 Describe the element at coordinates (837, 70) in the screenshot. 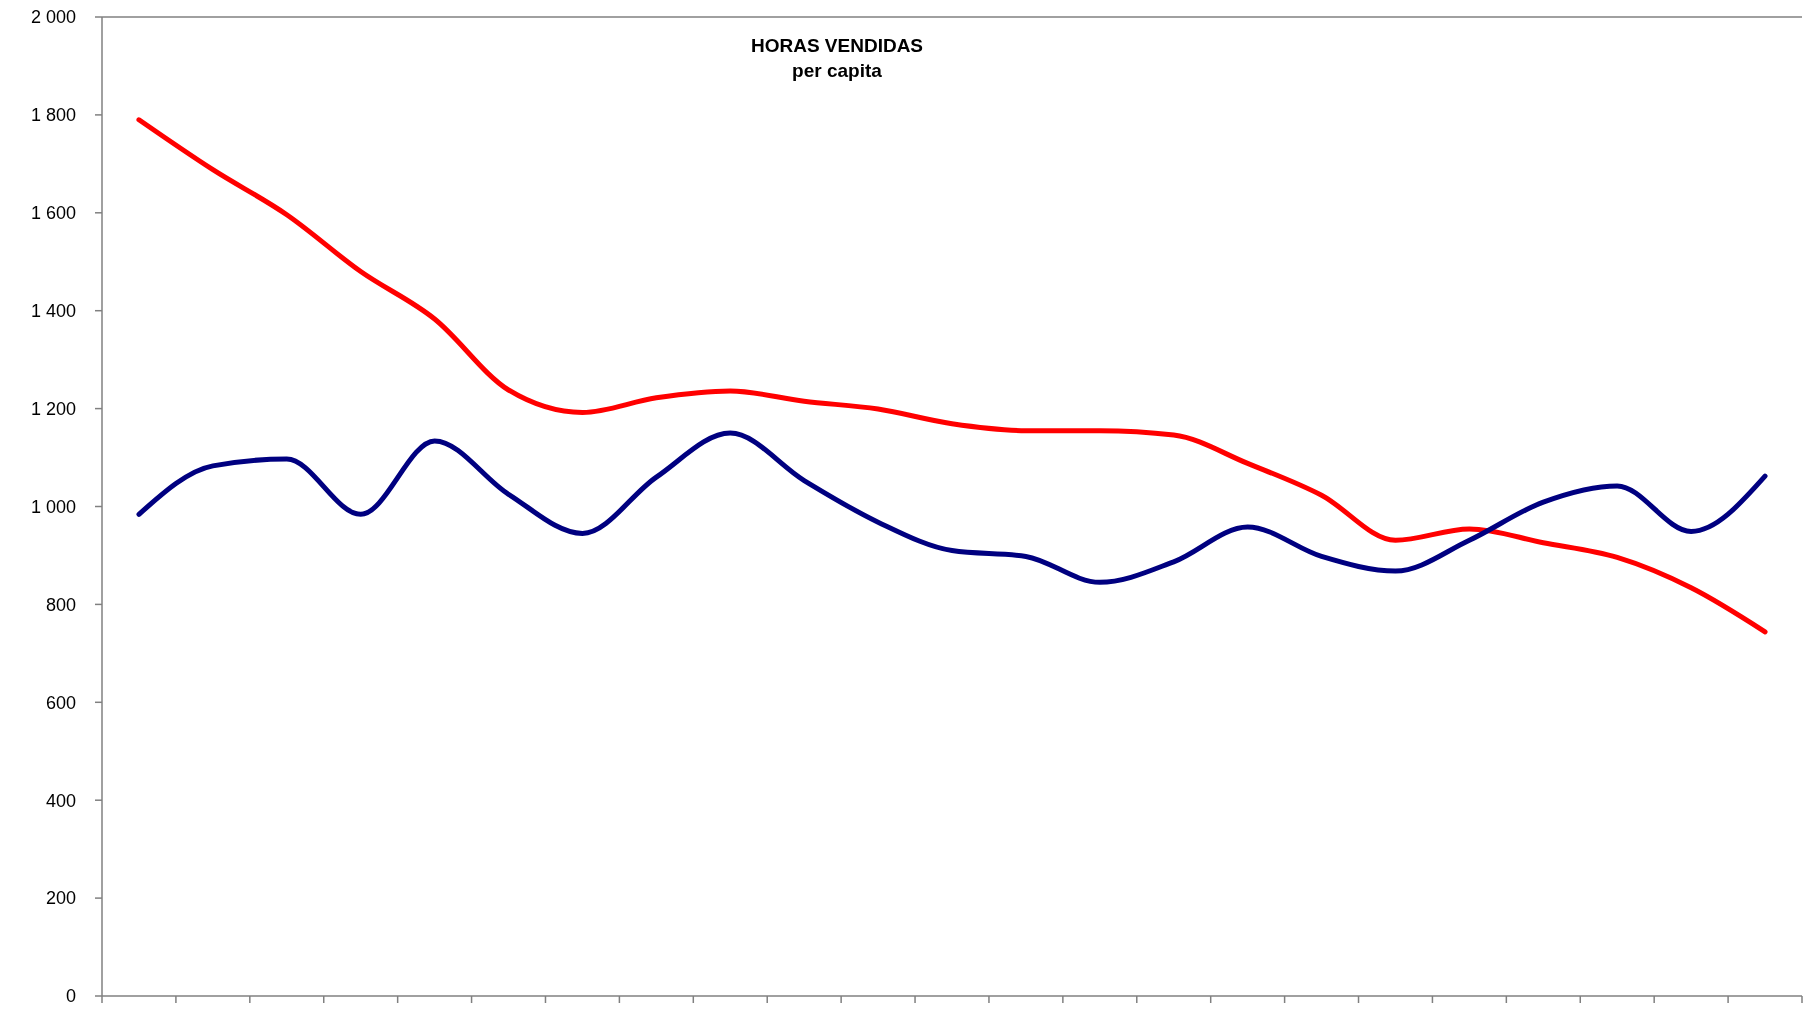

I see `text: per capita` at that location.